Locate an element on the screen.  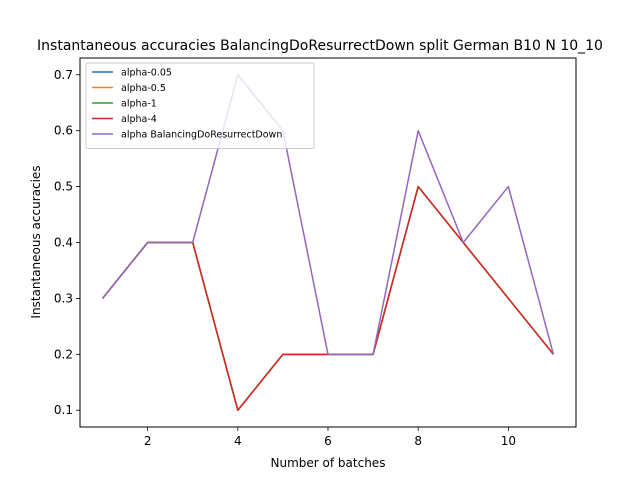
legend-entry: alpha-0.5 is located at coordinates (143, 88).